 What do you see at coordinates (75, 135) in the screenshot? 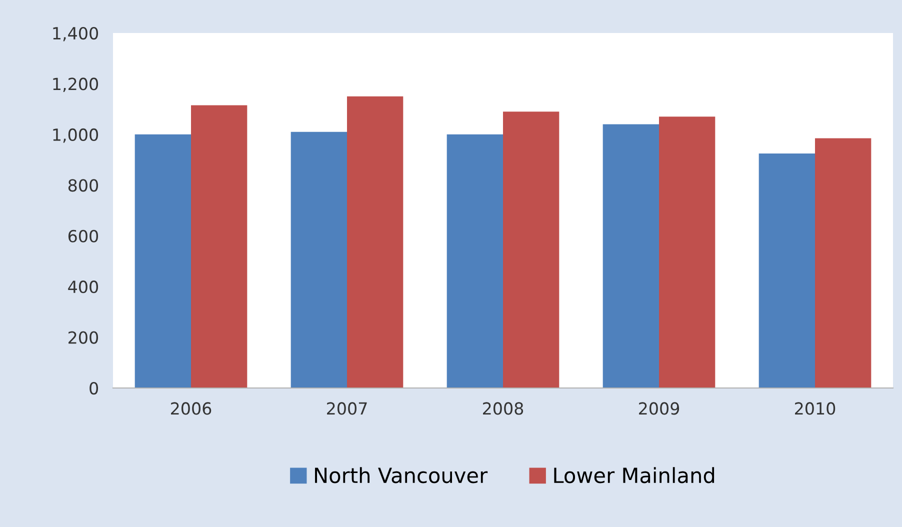
I see `y-tick-label: 1,000` at bounding box center [75, 135].